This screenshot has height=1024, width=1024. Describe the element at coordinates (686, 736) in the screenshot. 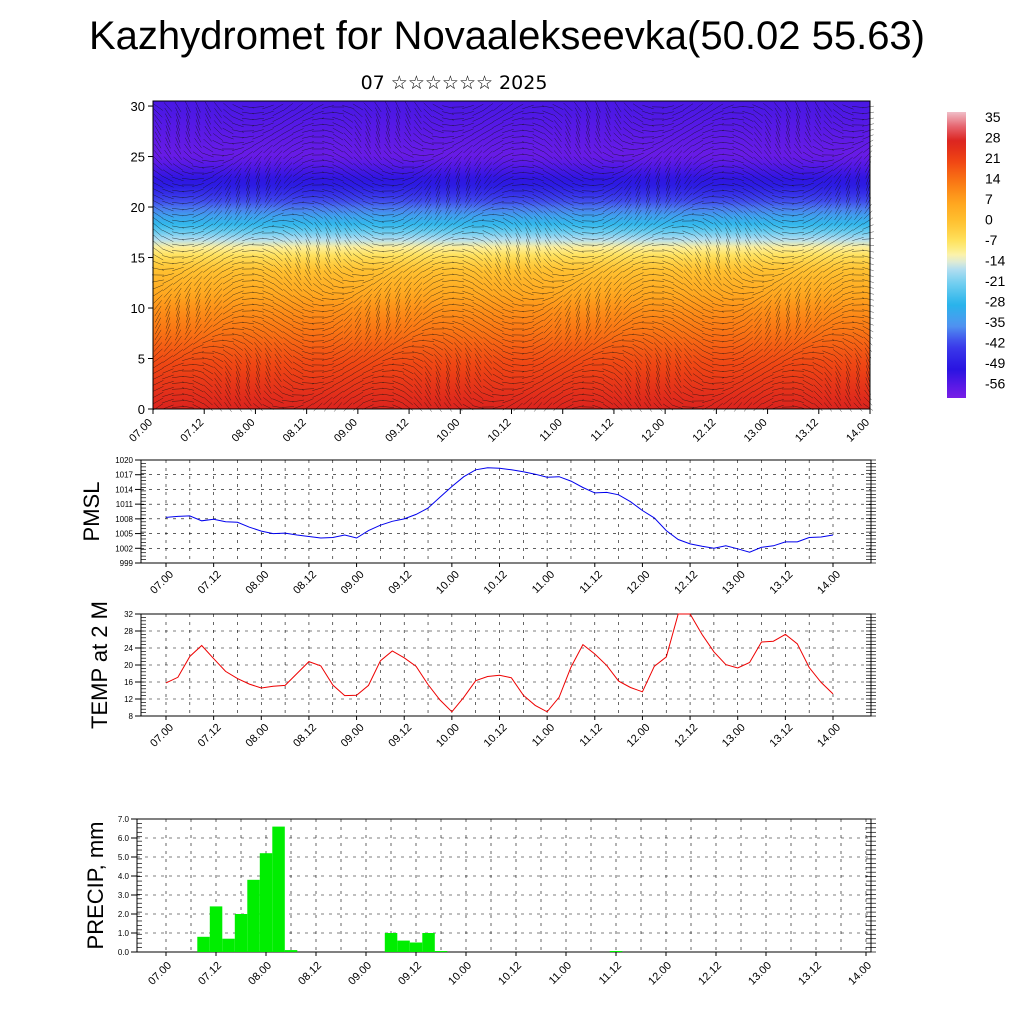

I see `x-tick-label: 12.12` at that location.